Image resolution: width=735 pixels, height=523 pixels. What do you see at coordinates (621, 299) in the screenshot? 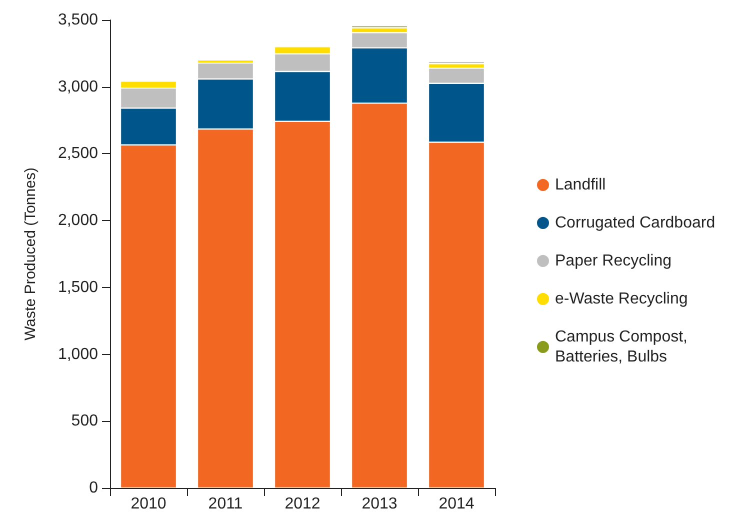
I see `legend-label: e-Waste Recycling` at bounding box center [621, 299].